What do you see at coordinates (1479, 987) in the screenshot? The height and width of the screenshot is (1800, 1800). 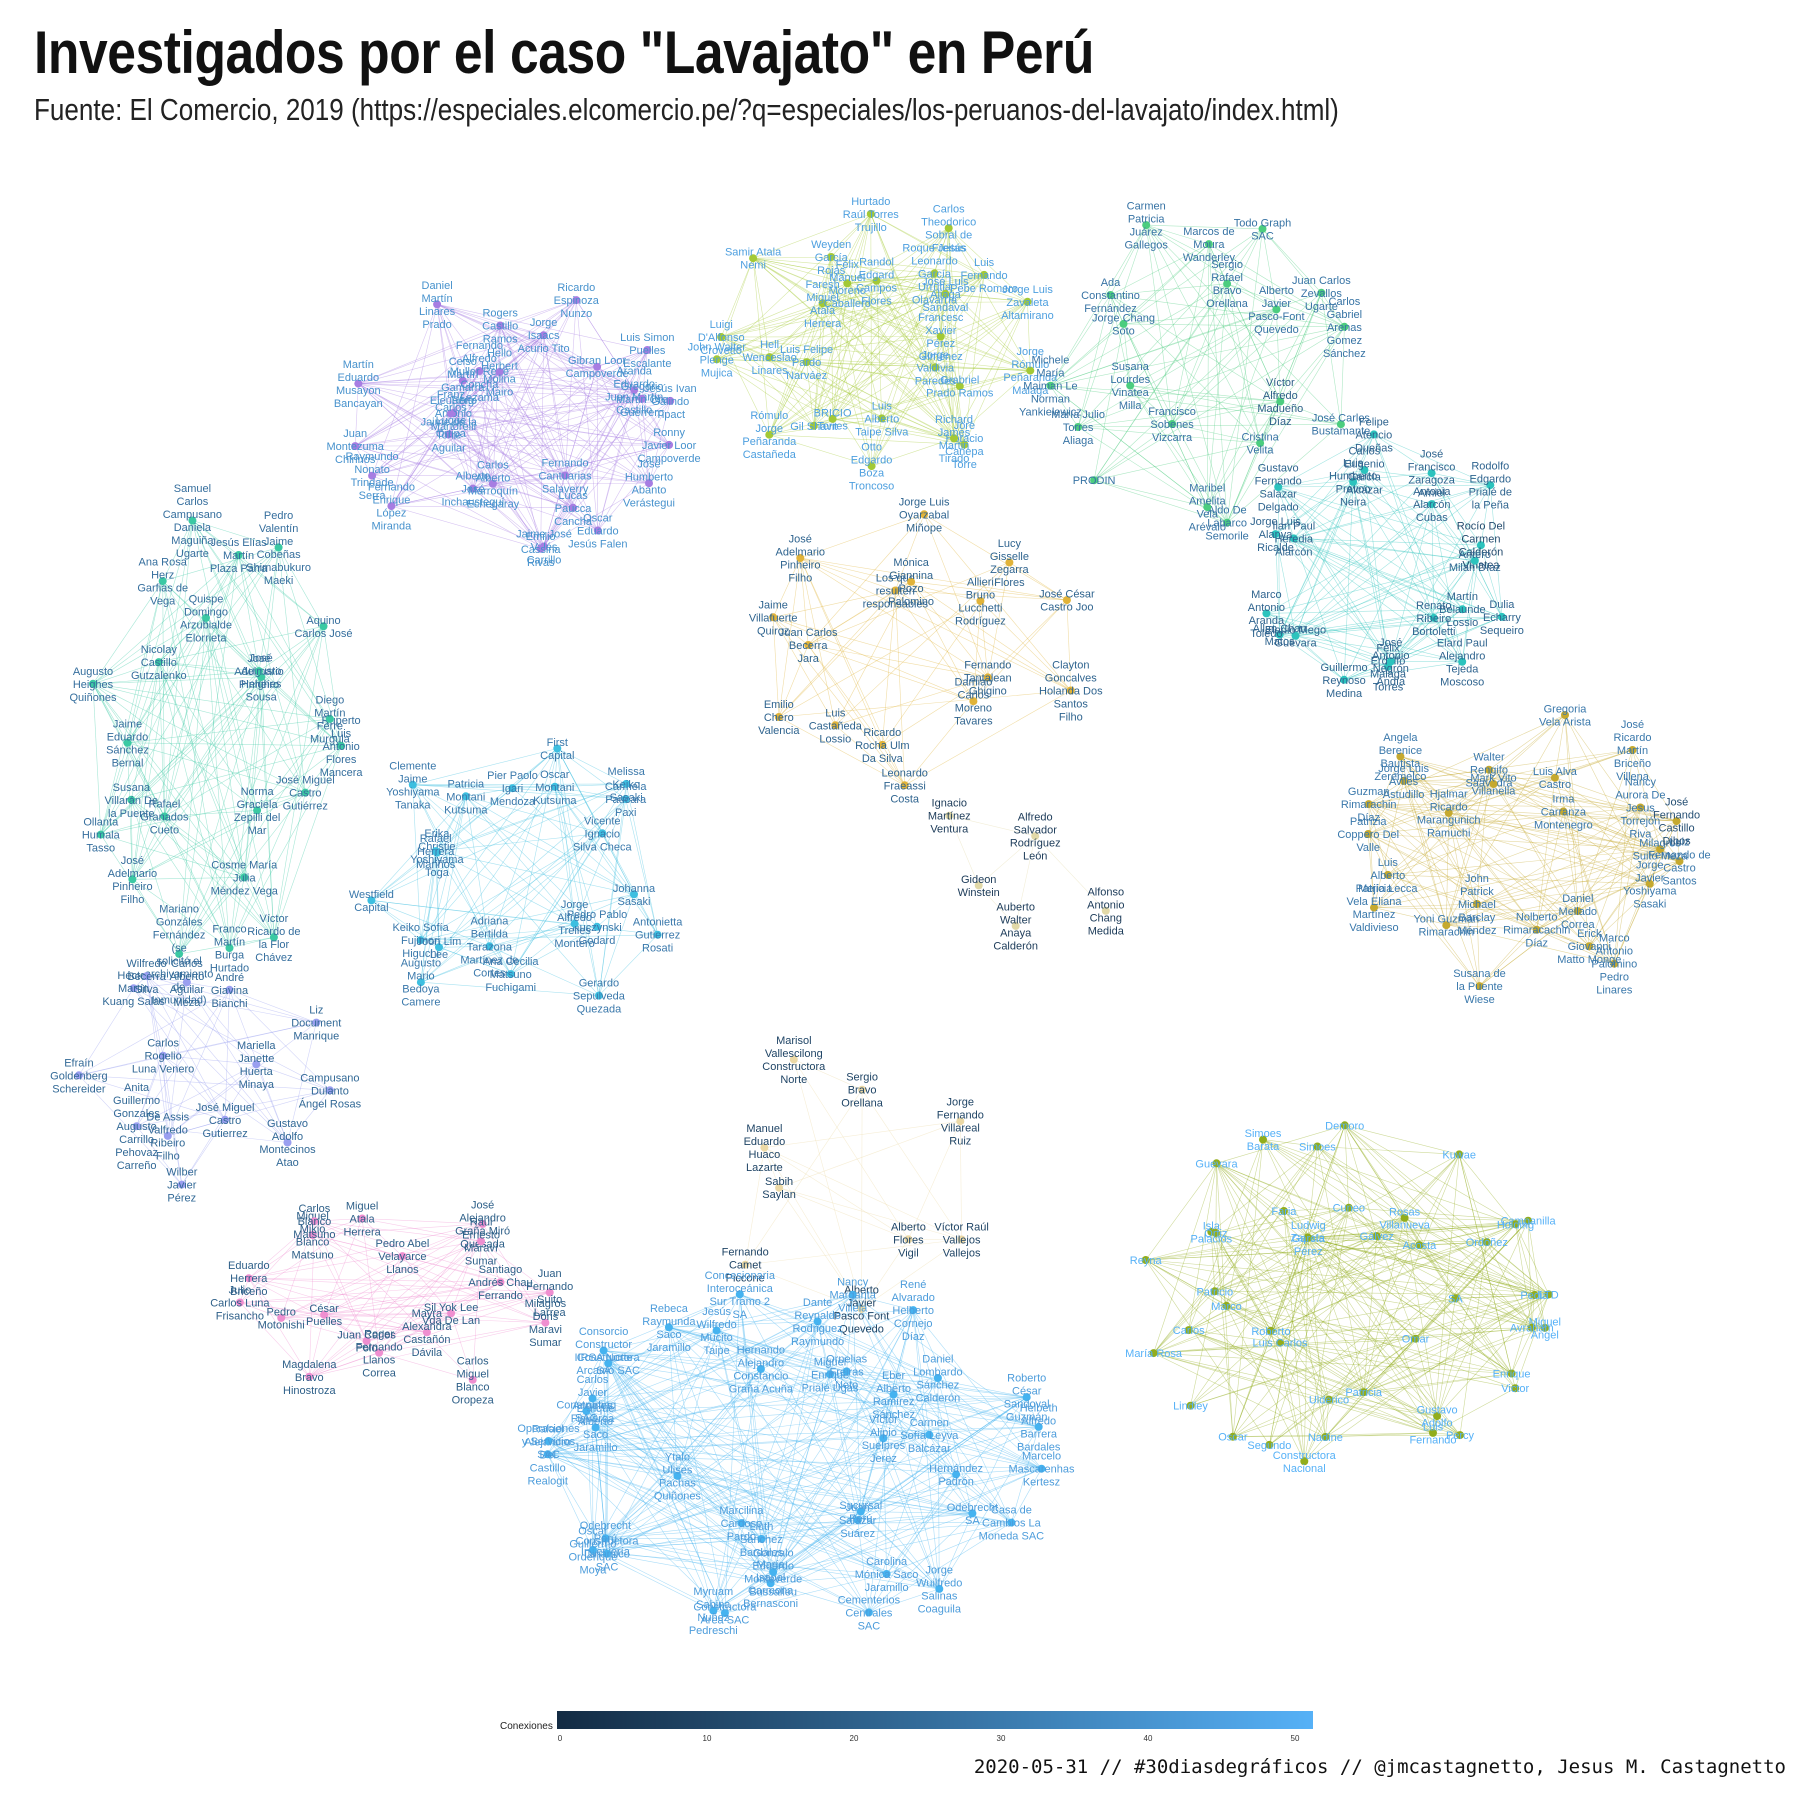 I see `node-label: Susana de la Puente Wiese` at bounding box center [1479, 987].